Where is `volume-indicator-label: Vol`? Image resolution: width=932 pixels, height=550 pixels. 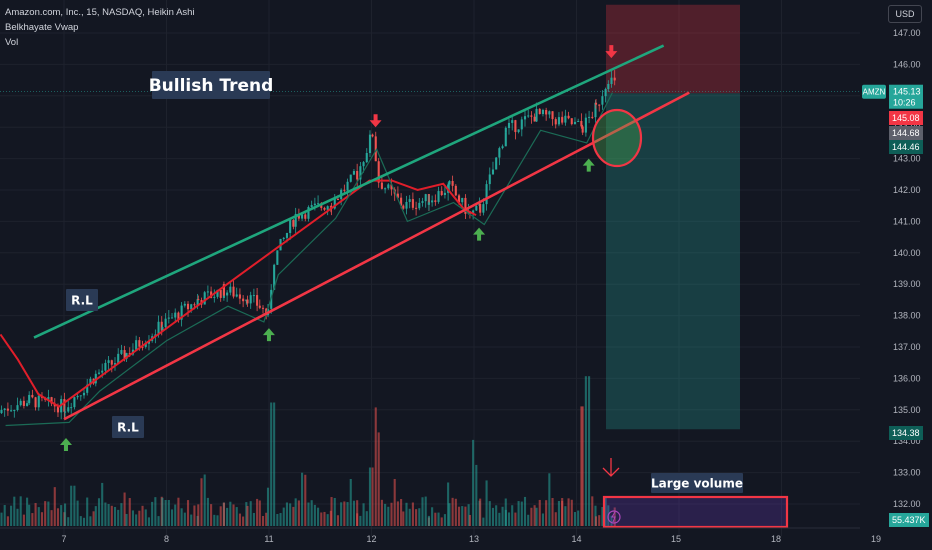 volume-indicator-label: Vol is located at coordinates (12, 42).